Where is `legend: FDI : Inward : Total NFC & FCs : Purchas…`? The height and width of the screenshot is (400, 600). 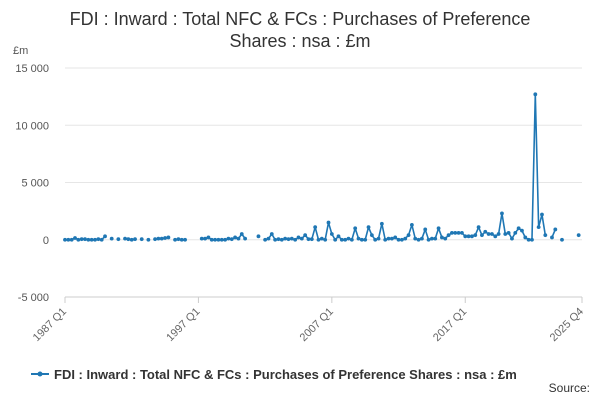 legend: FDI : Inward : Total NFC & FCs : Purchas… is located at coordinates (274, 374).